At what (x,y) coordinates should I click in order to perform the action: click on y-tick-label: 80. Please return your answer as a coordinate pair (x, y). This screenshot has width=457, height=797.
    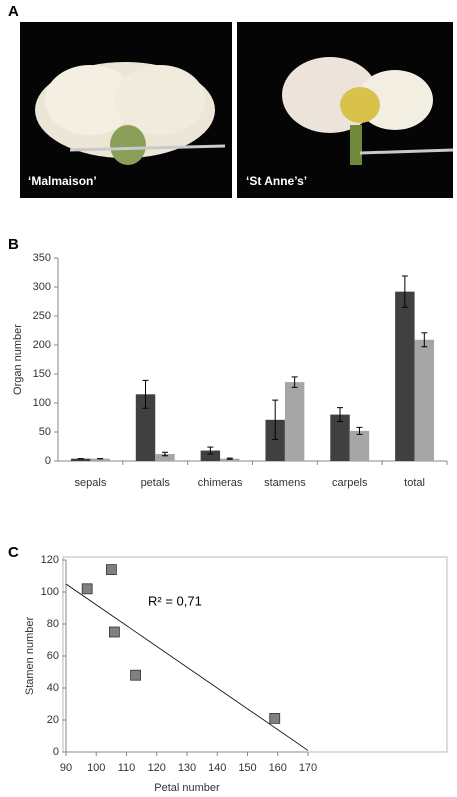
    Looking at the image, I should click on (53, 624).